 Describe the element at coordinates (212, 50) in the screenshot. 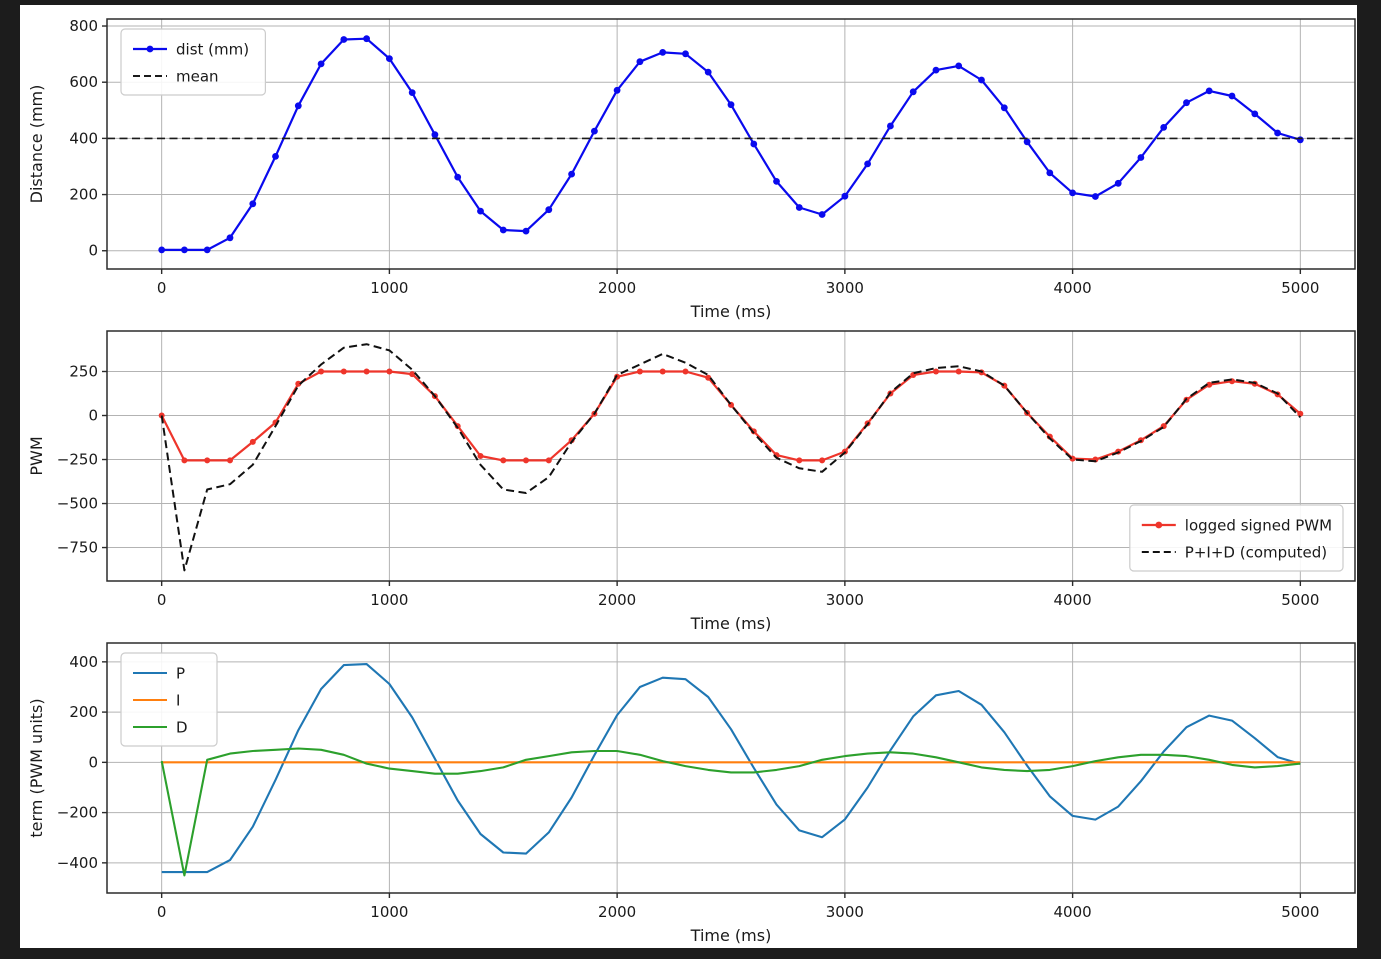

I see `legend-label: dist (mm)` at that location.